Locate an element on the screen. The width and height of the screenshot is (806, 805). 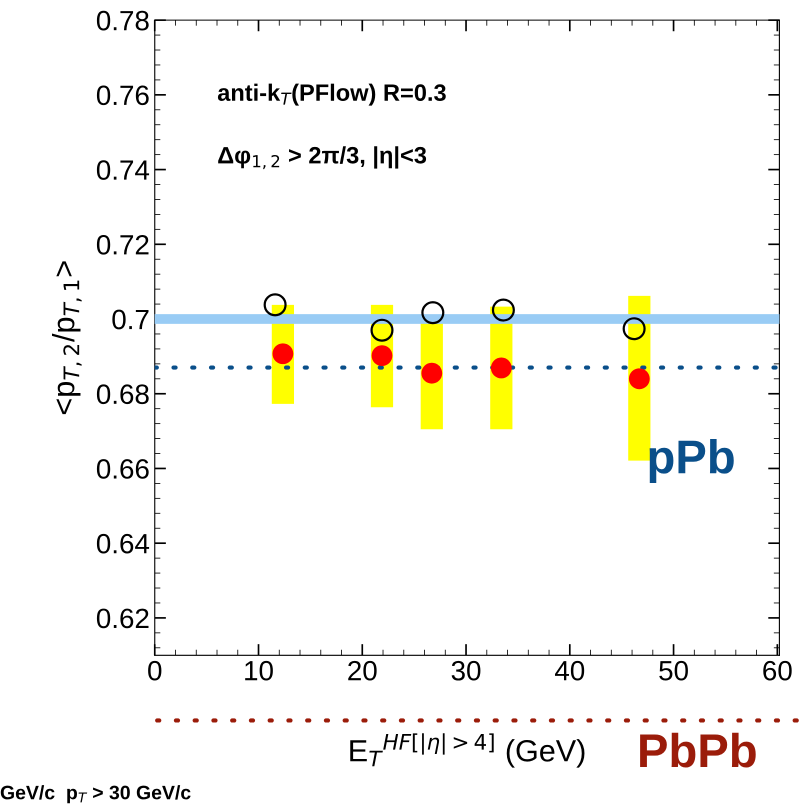
annotation: Δφ$_{1,2}$ > 2π/3, |η|<3 is located at coordinates (322, 158).